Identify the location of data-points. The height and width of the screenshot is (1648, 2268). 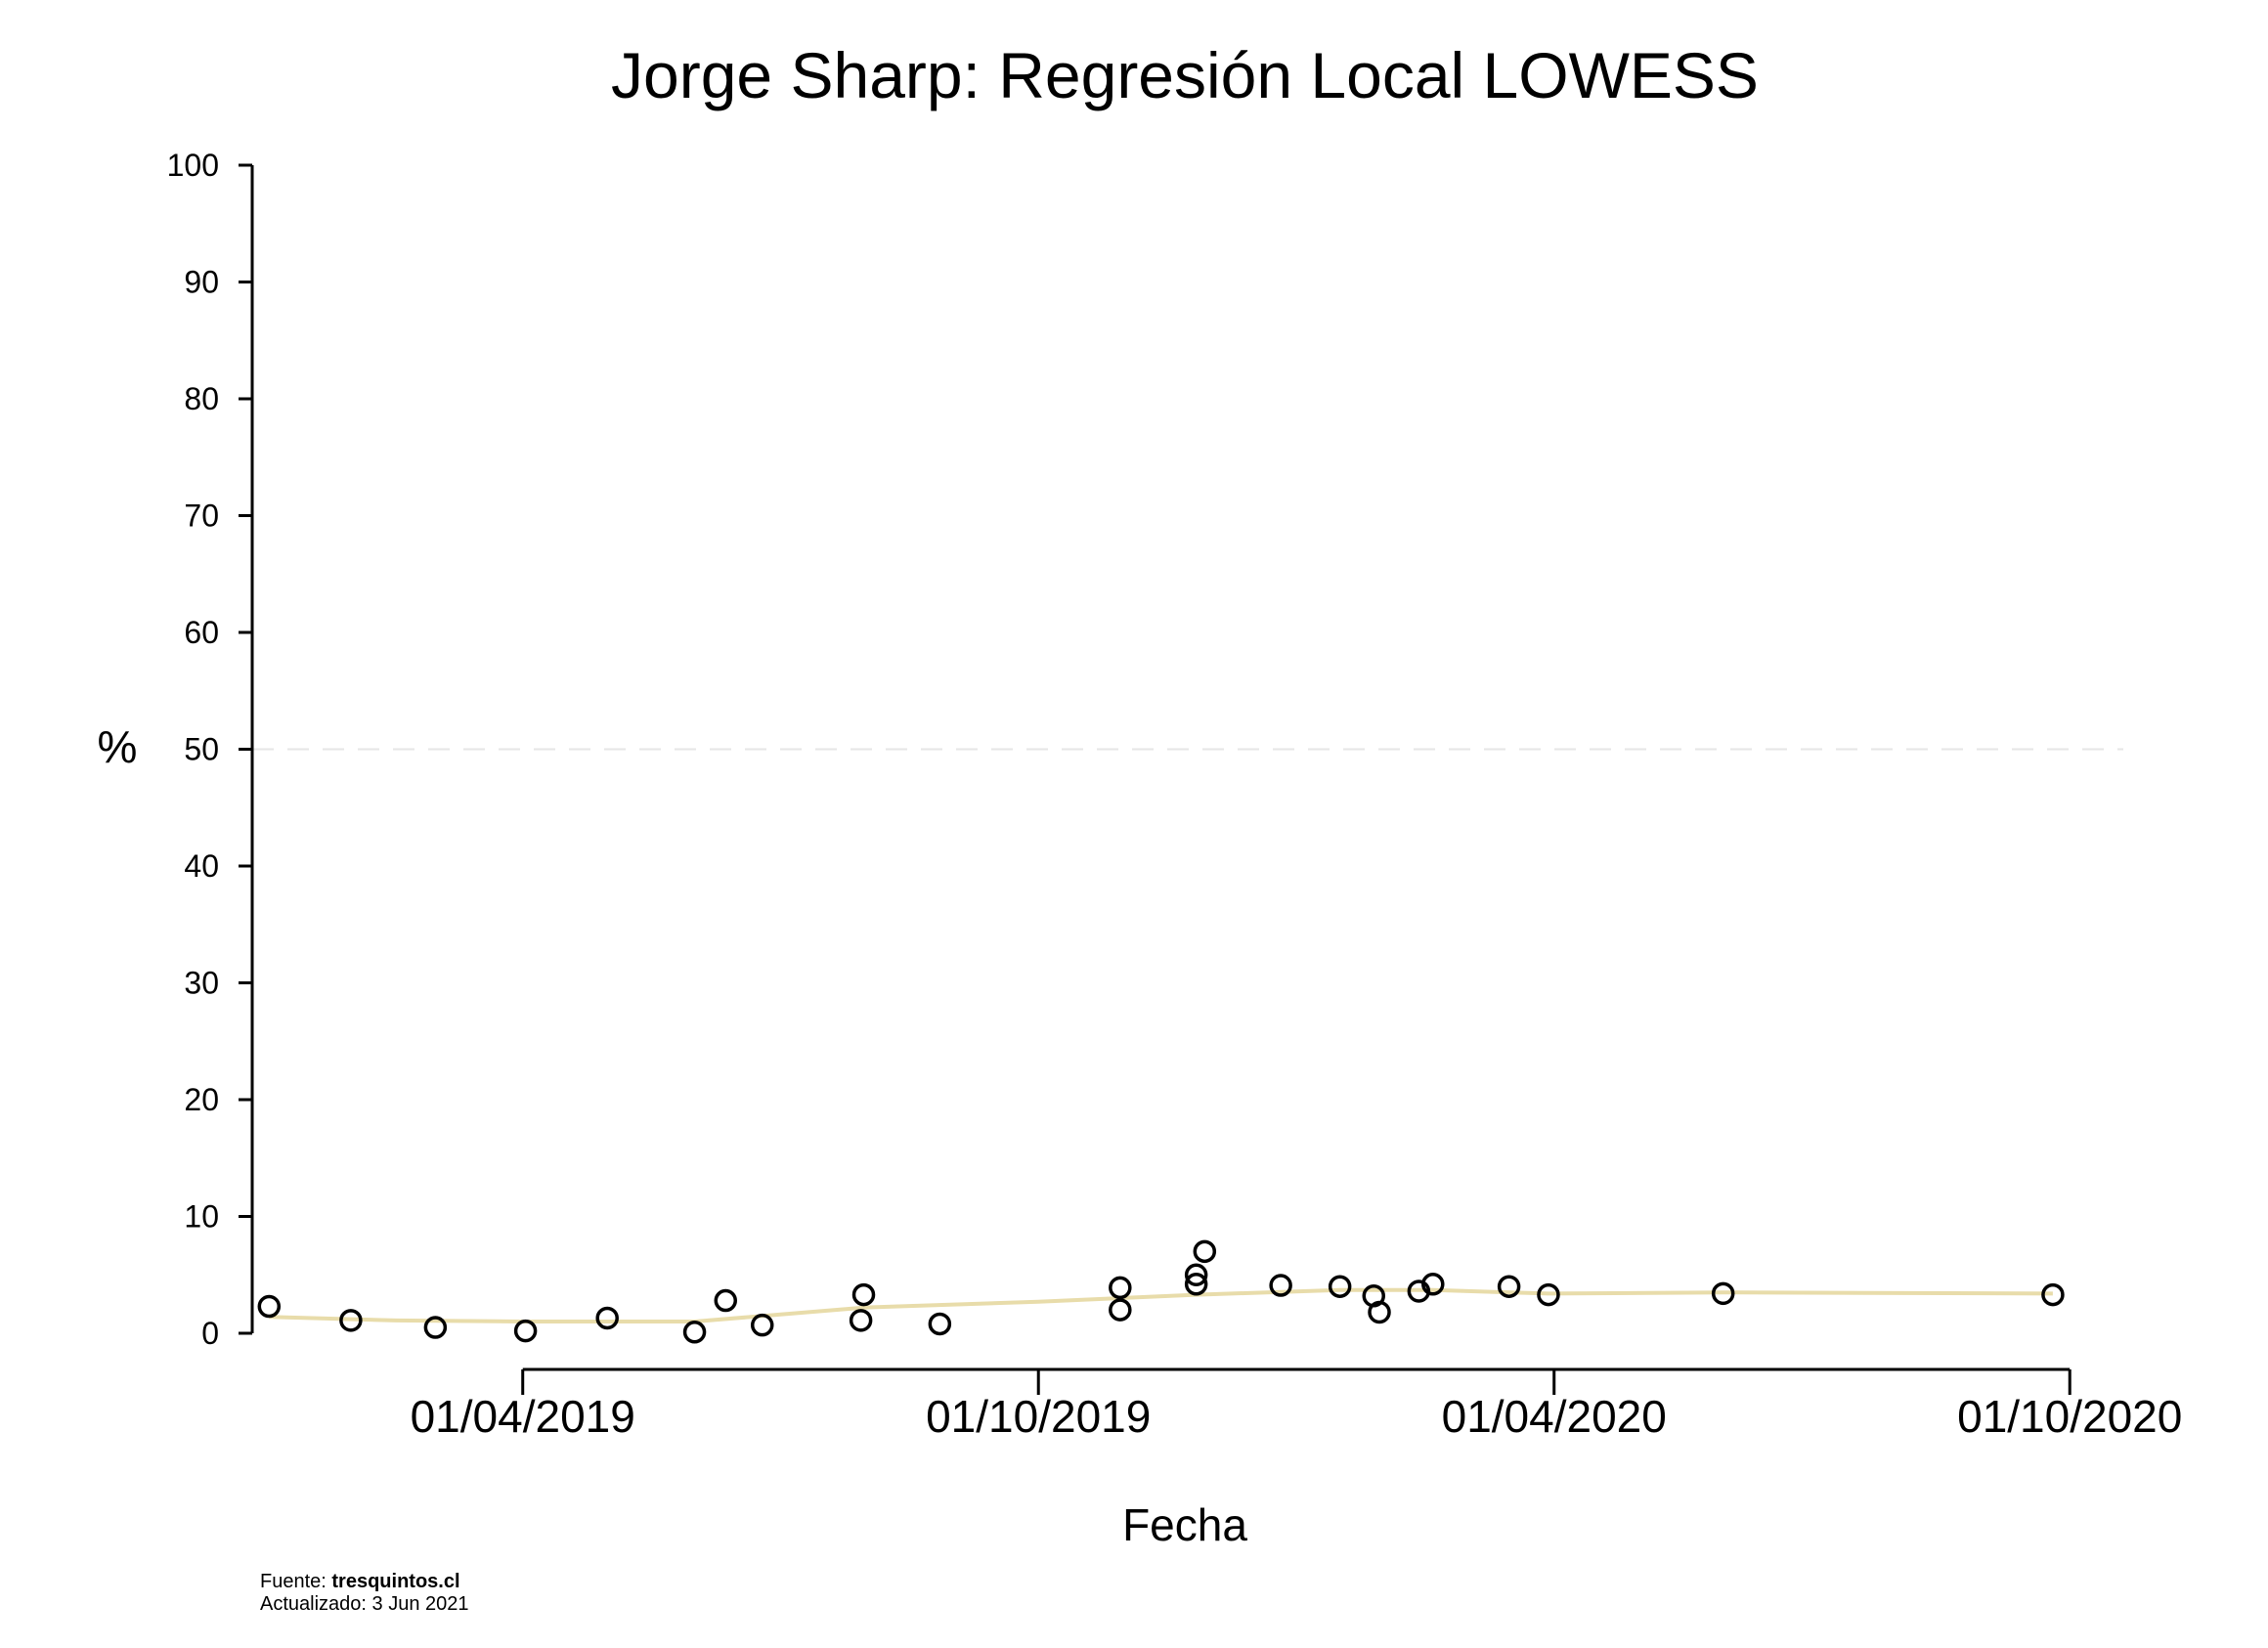
(1161, 1291).